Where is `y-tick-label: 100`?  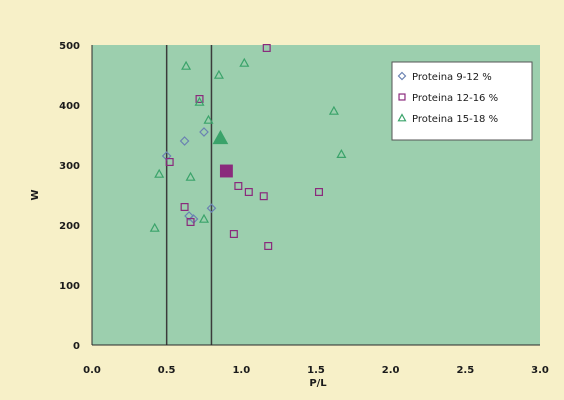 y-tick-label: 100 is located at coordinates (69, 286).